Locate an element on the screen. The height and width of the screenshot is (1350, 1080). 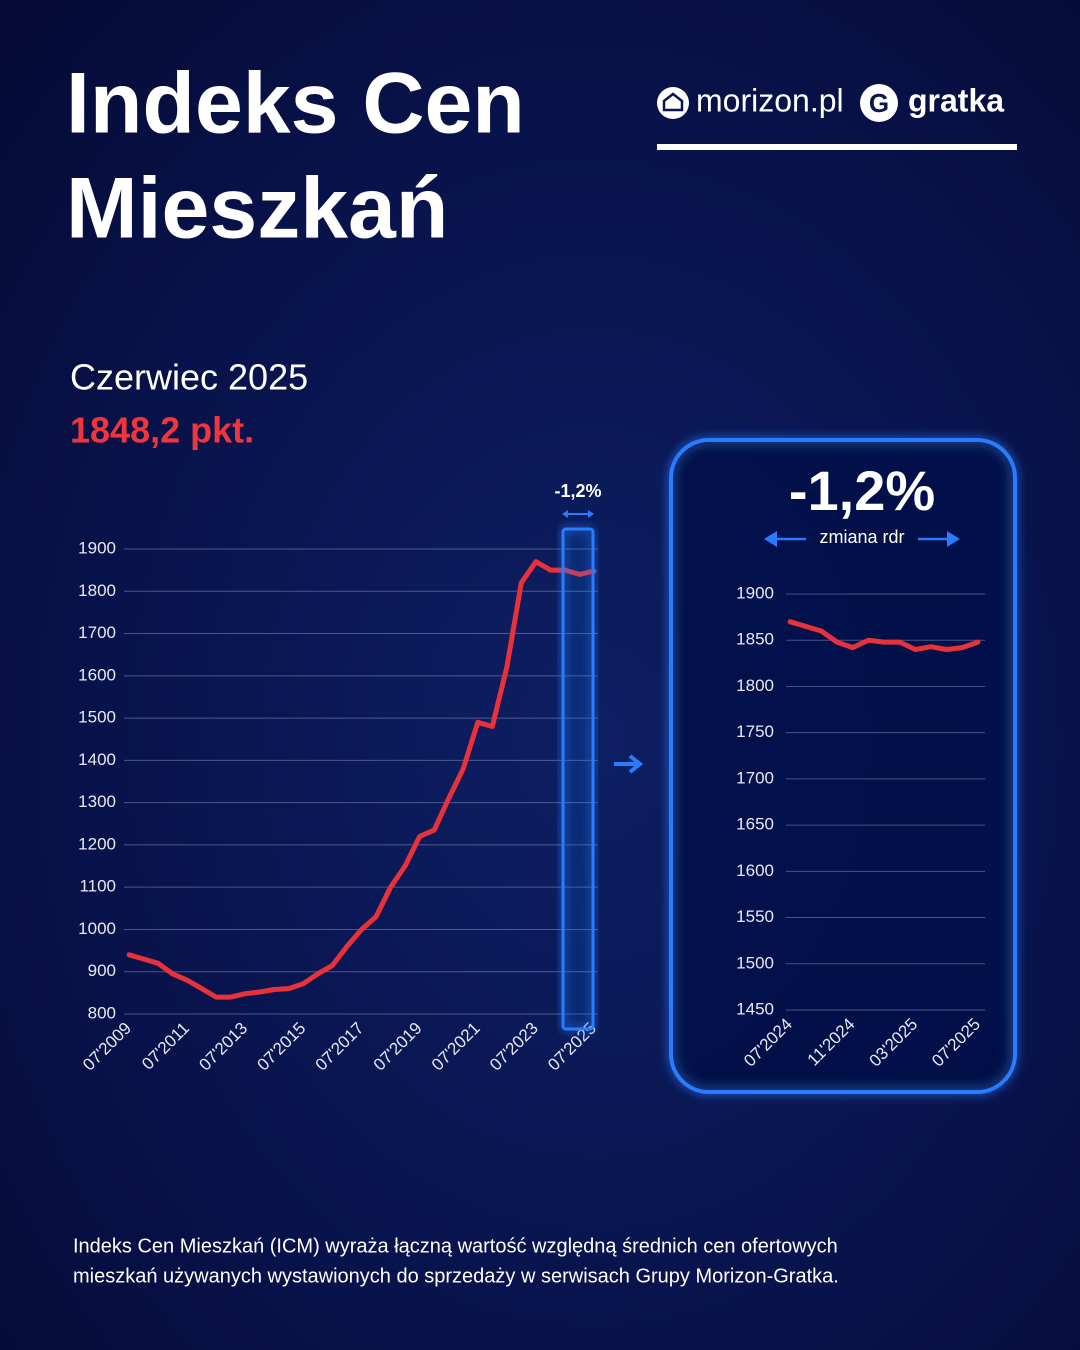
connector-arrow is located at coordinates (629, 764).